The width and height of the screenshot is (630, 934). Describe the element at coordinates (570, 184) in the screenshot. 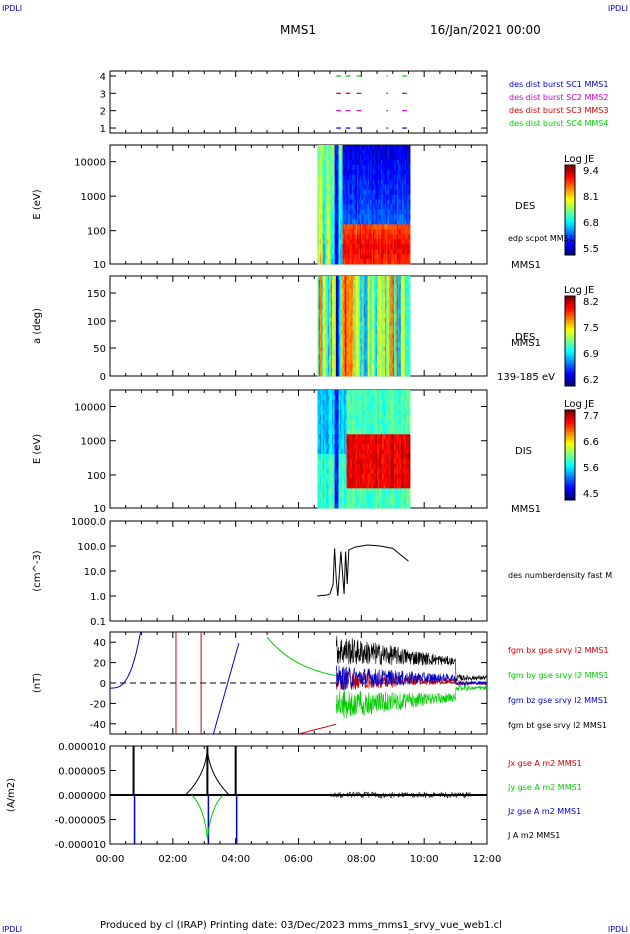

I see `des-energy-colorbar-seg` at that location.